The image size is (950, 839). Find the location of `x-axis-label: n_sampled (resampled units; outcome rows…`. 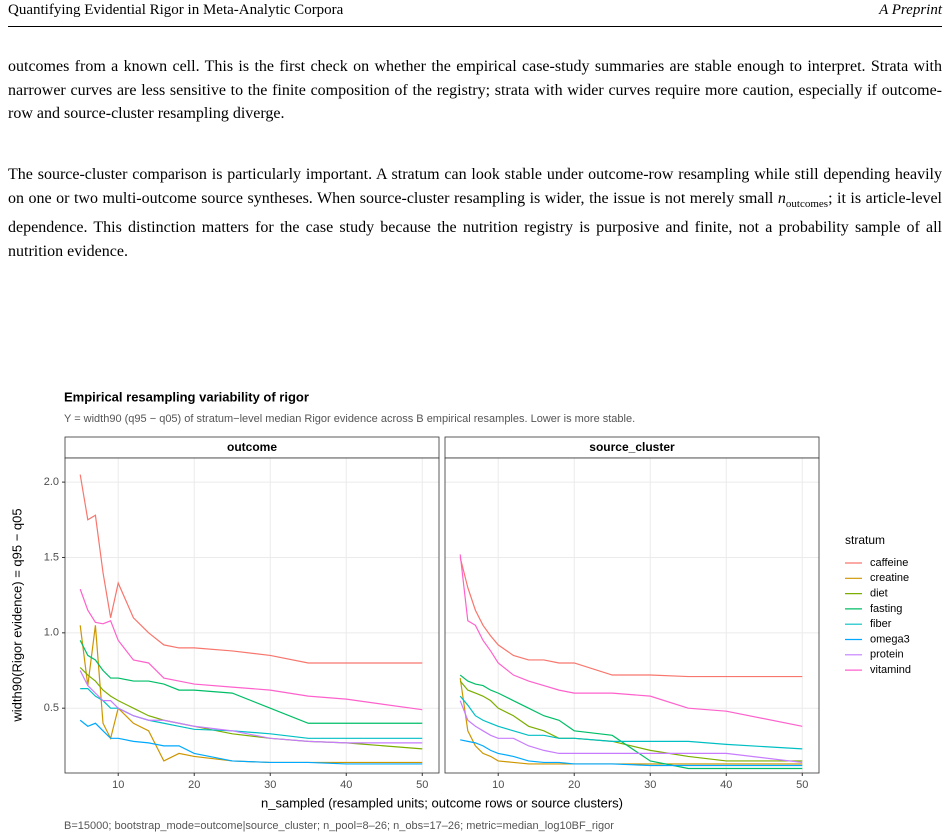

x-axis-label: n_sampled (resampled units; outcome rows… is located at coordinates (442, 802).